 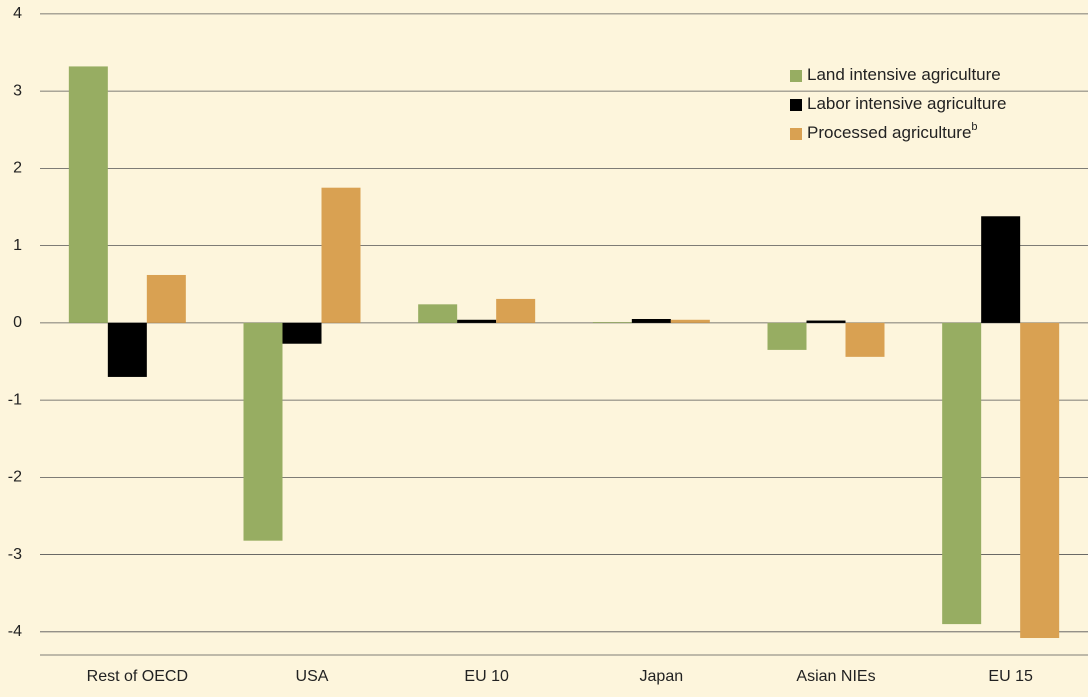 I want to click on legend-text: Labor intensive agriculture, so click(x=906, y=103).